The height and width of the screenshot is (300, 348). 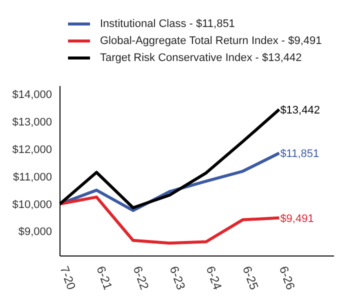 What do you see at coordinates (32, 122) in the screenshot?
I see `y-tick-label: $13,000` at bounding box center [32, 122].